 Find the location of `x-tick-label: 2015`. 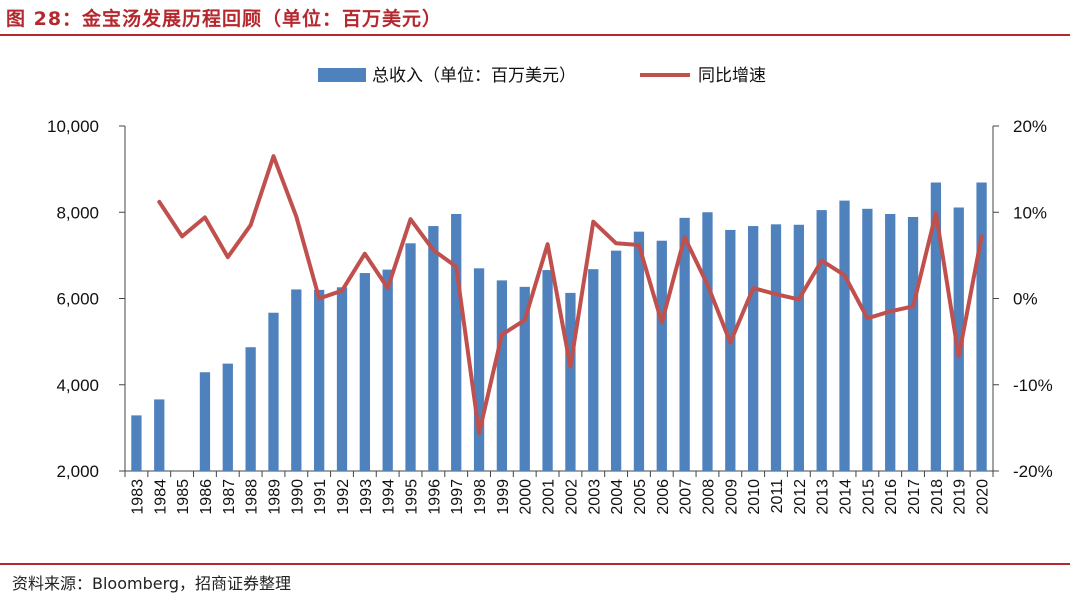

x-tick-label: 2015 is located at coordinates (868, 497).